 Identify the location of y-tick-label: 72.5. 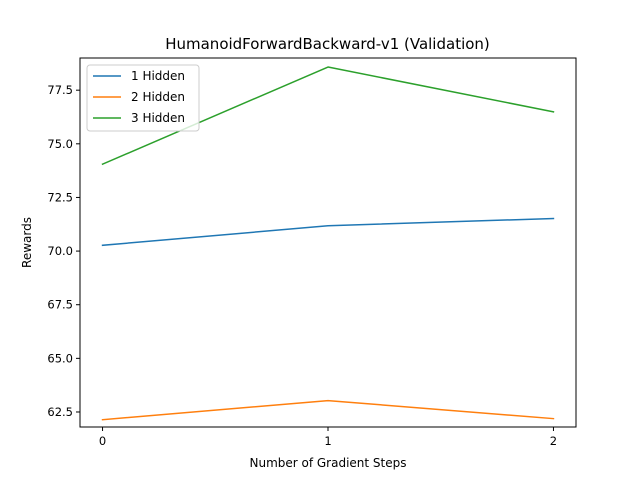
(60, 197).